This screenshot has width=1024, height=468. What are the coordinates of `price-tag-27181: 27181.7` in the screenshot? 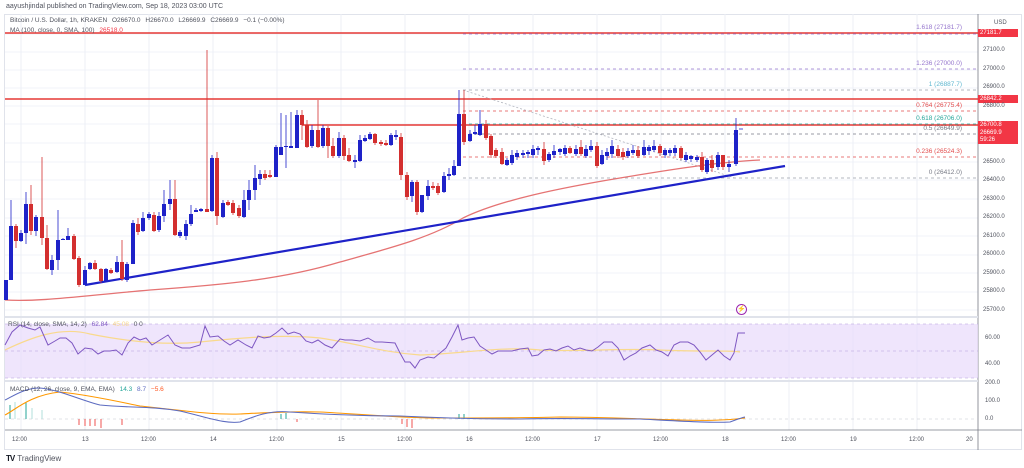 It's located at (998, 33).